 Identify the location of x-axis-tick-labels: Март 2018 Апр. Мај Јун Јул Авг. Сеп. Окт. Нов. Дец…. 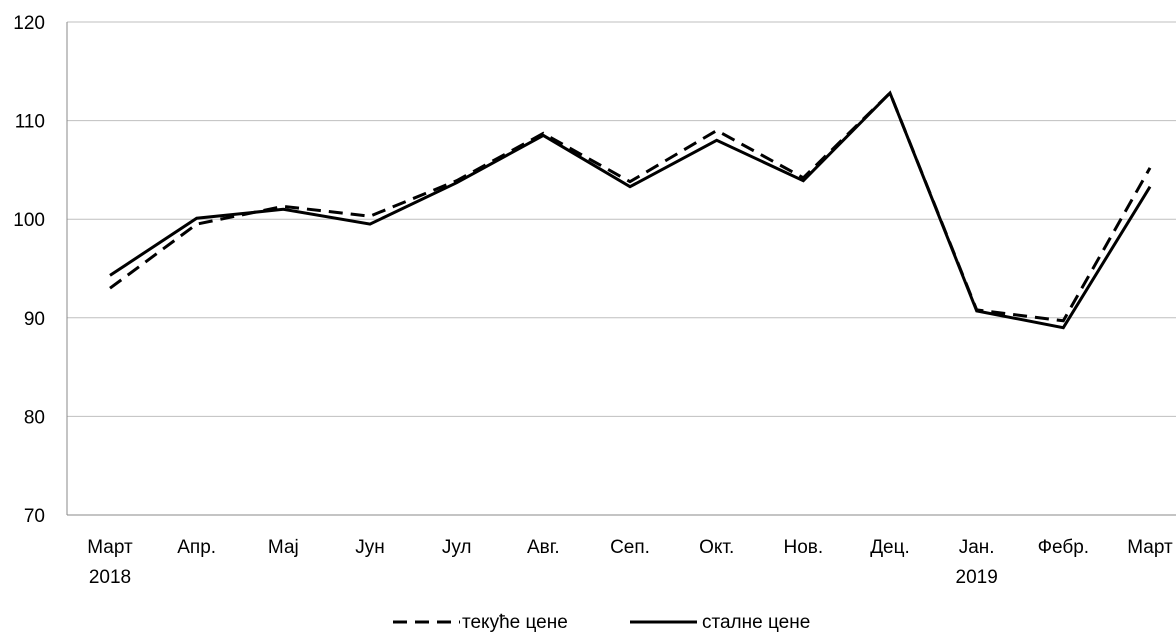
(630, 562).